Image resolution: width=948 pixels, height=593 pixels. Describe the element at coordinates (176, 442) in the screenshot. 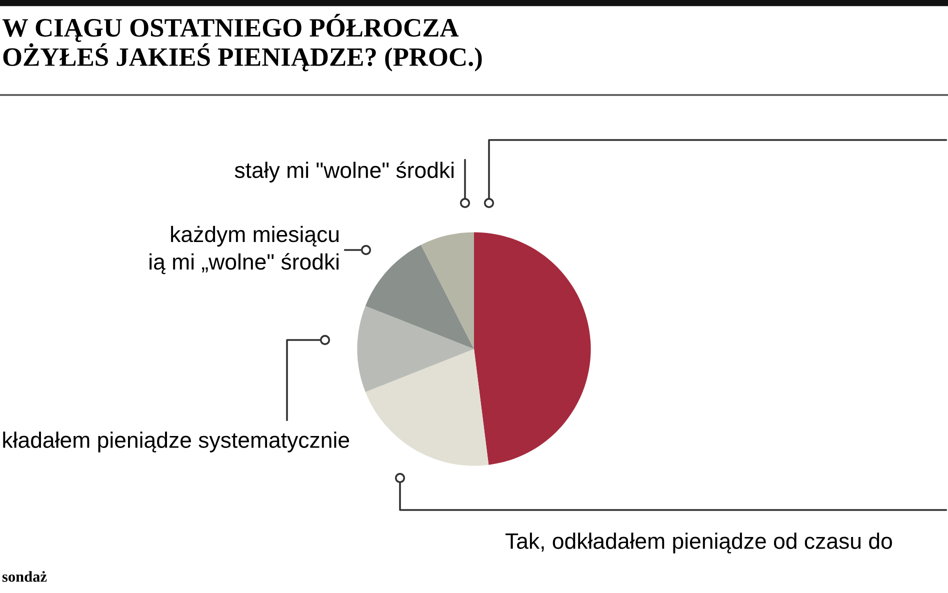

I see `slice-label: kładałem pieniądze systematycznie` at that location.